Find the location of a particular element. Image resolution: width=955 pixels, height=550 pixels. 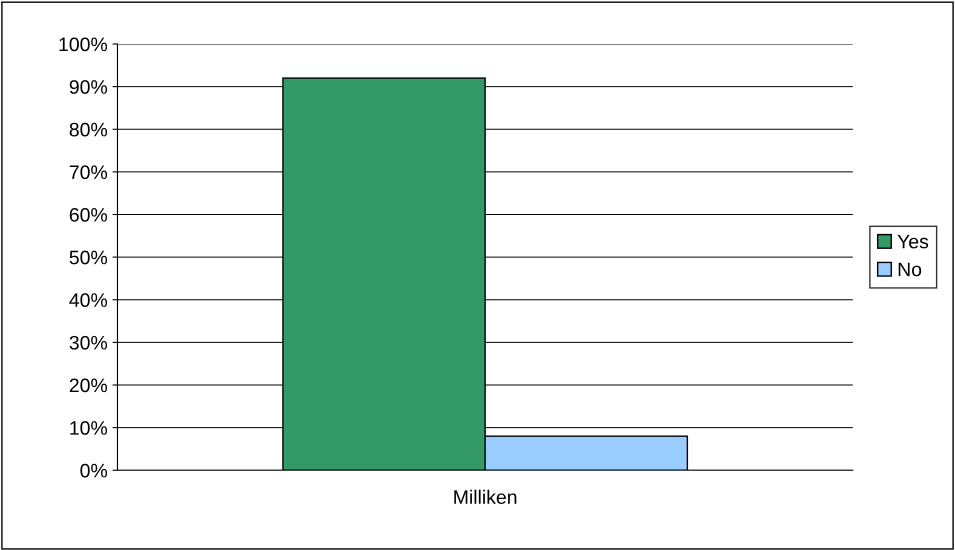

y-tick-label: 0% is located at coordinates (94, 471).